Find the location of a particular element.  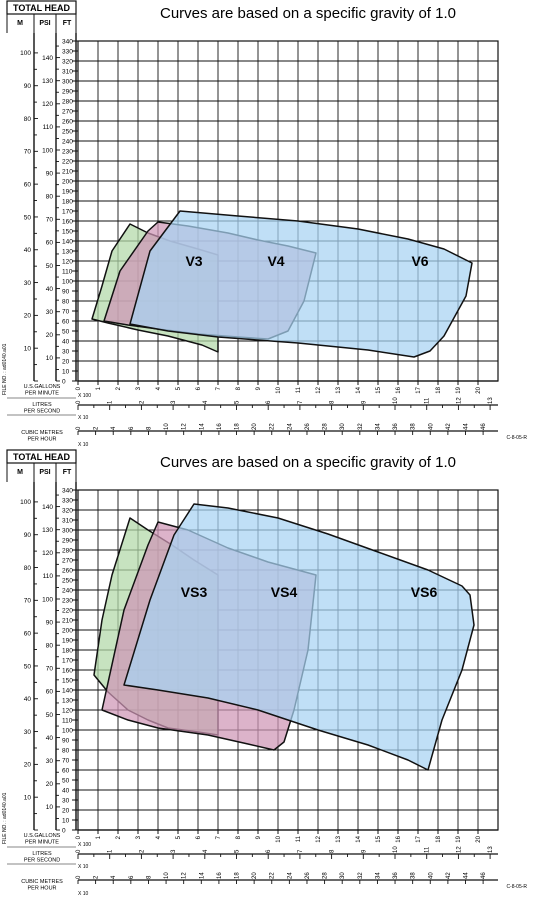

gpm-axis-label: U.S.GALLONS is located at coordinates (42, 387).